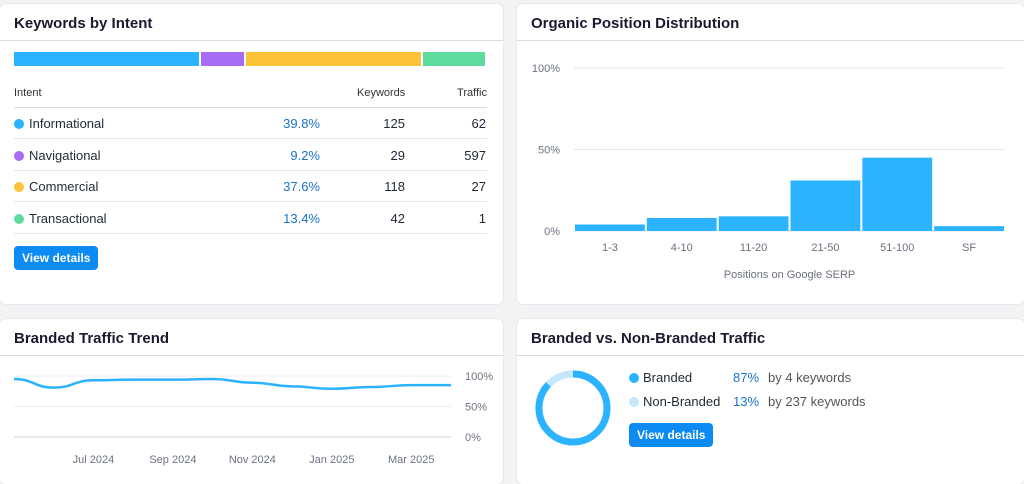  Describe the element at coordinates (789, 275) in the screenshot. I see `x-axis-title: Positions on Google SERP` at that location.